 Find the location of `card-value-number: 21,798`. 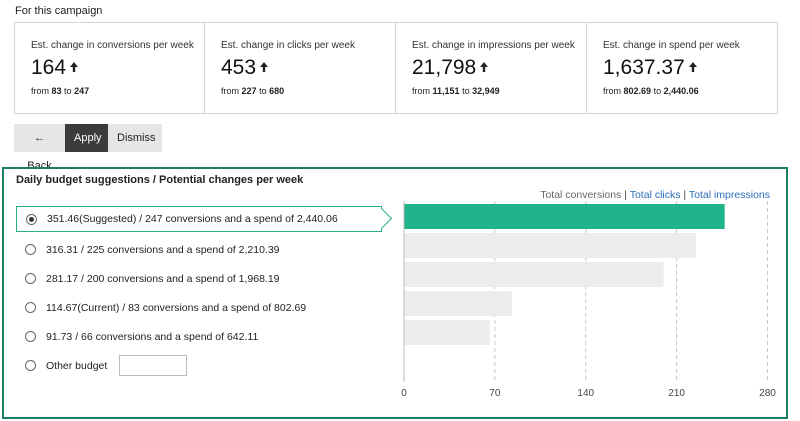

card-value-number: 21,798 is located at coordinates (444, 67).